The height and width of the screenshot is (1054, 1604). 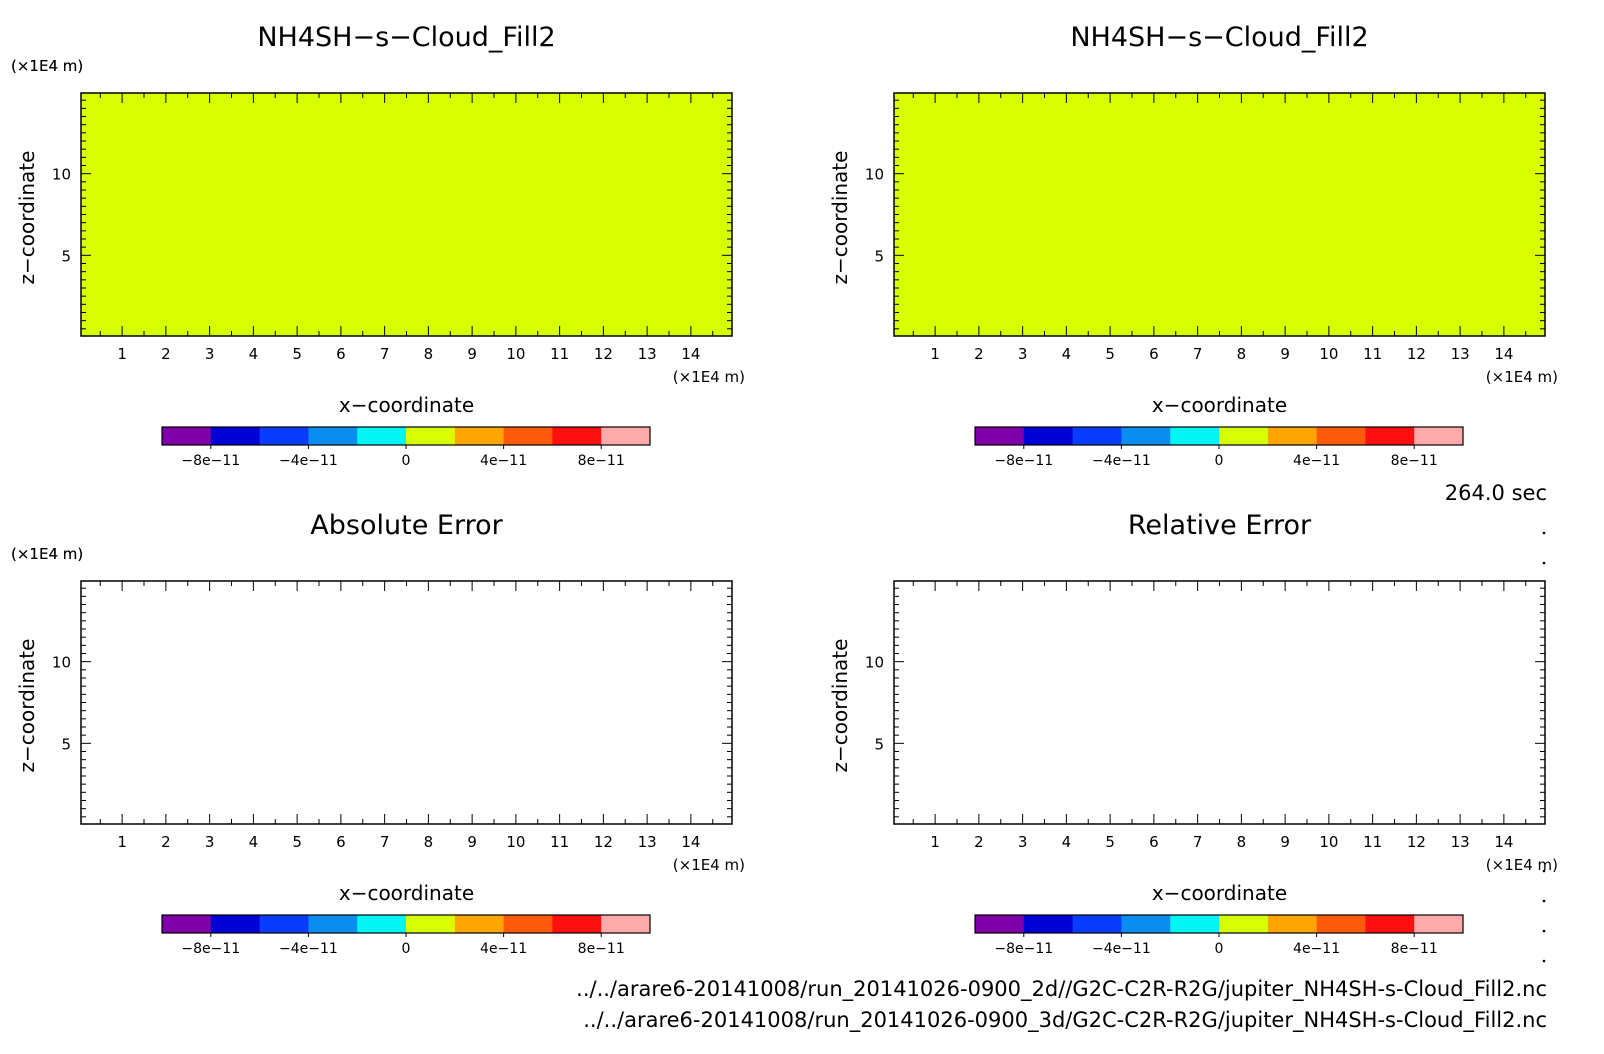 What do you see at coordinates (1242, 354) in the screenshot?
I see `x-tick-label: 8` at bounding box center [1242, 354].